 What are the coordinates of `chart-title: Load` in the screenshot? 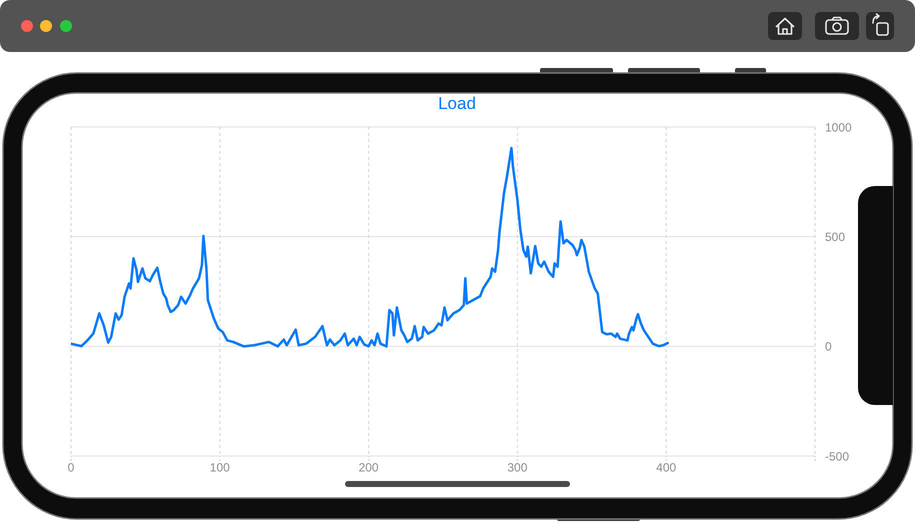 It's located at (457, 104).